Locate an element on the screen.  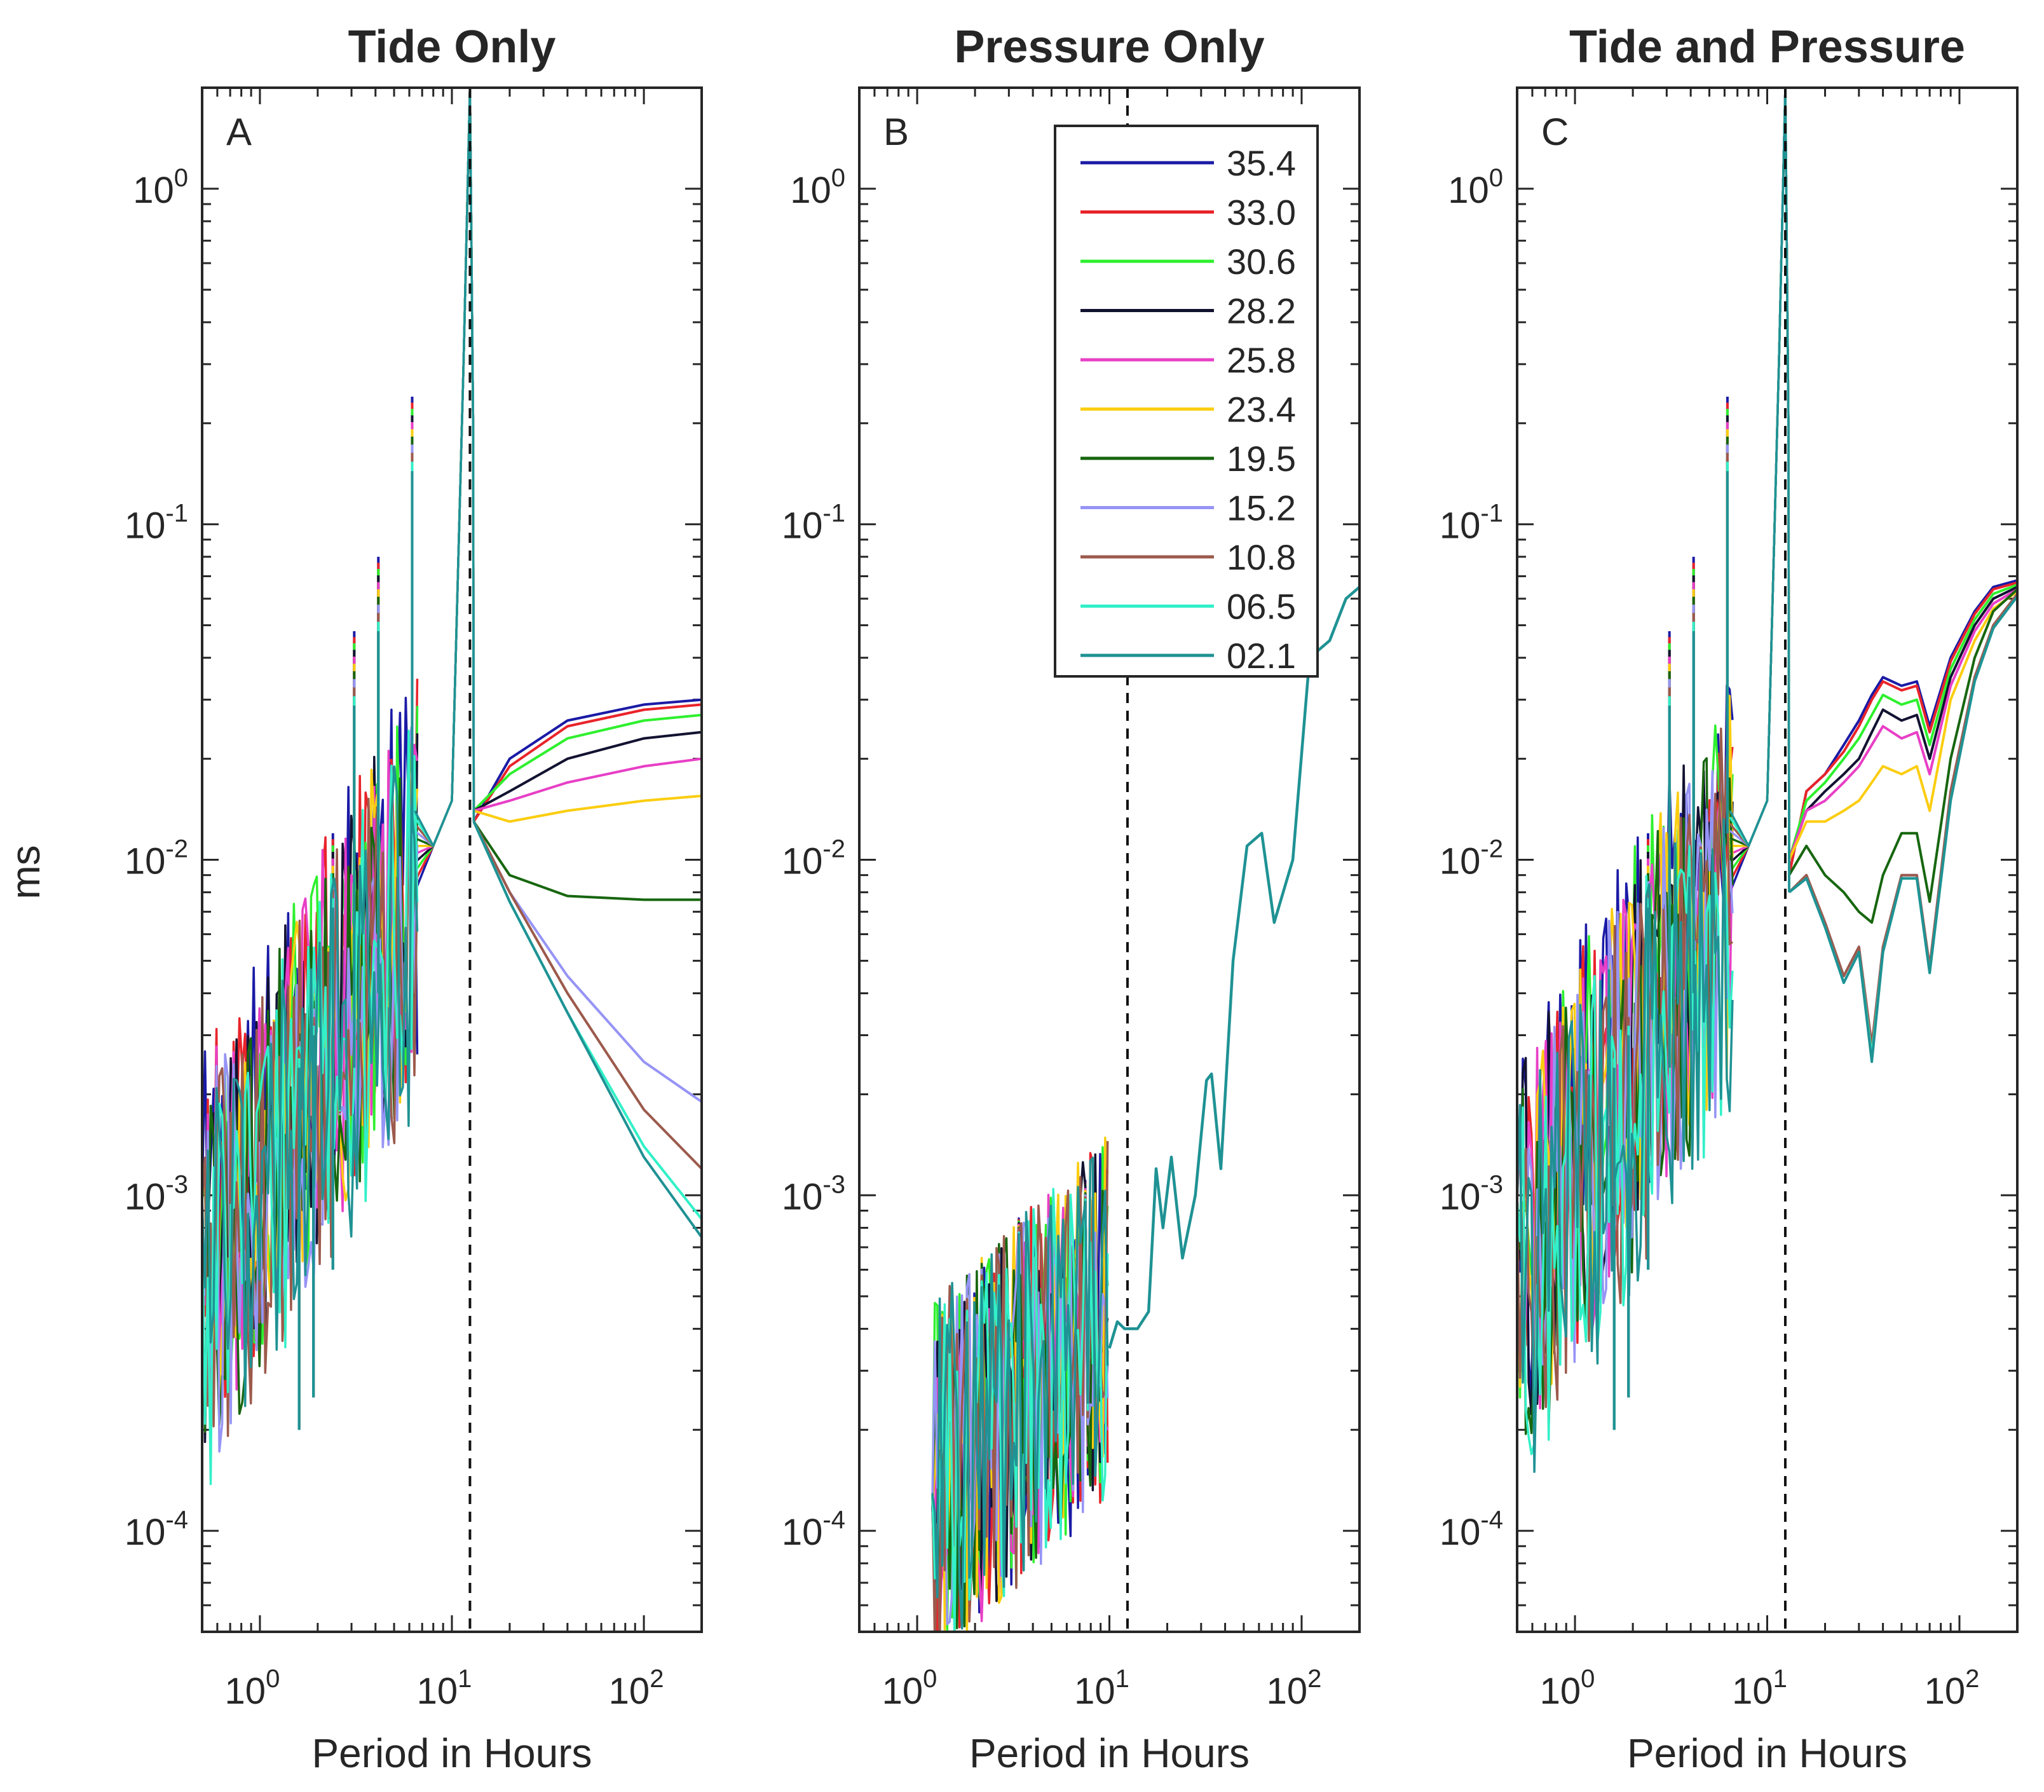
x-tick-label: 10² is located at coordinates (1952, 1689).